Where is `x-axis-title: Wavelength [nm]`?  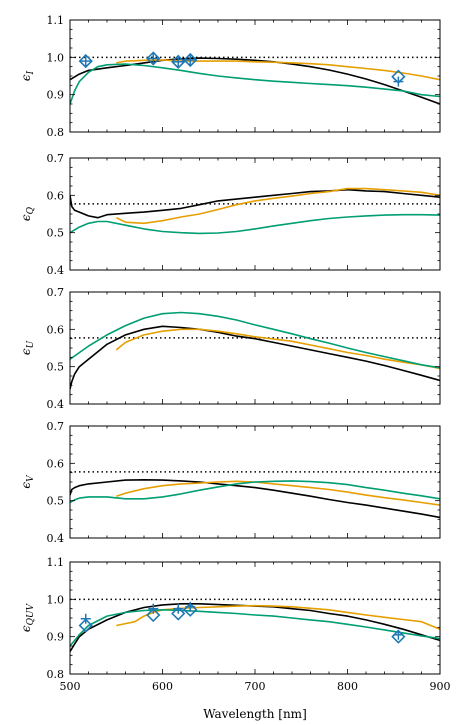
x-axis-title: Wavelength [nm] is located at coordinates (255, 714).